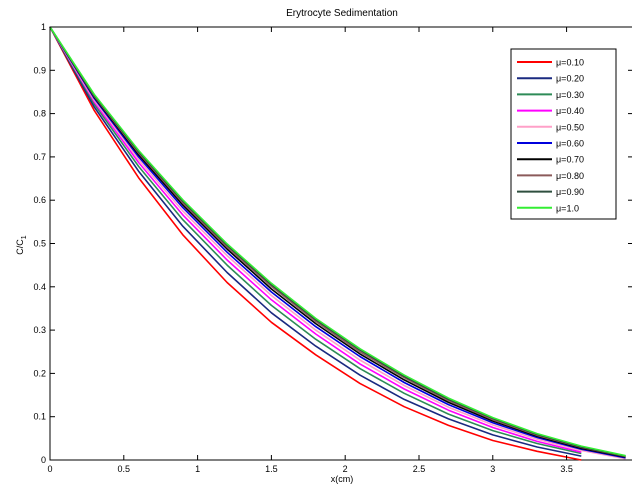 The height and width of the screenshot is (492, 632). What do you see at coordinates (39, 114) in the screenshot?
I see `y-tick-label: 0.8` at bounding box center [39, 114].